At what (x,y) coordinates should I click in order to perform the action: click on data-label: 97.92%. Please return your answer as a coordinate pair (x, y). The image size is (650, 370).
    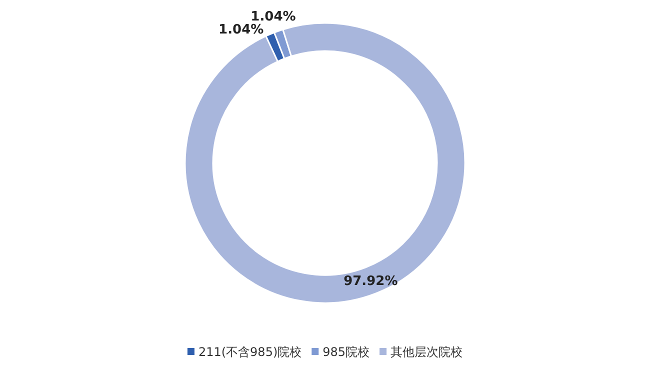
    Looking at the image, I should click on (371, 281).